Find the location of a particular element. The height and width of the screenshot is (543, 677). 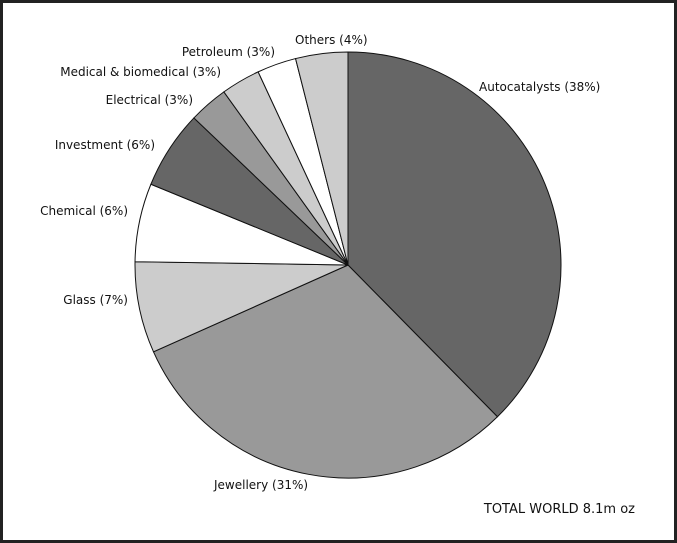

pie-label-others: Others (4%) is located at coordinates (331, 40).